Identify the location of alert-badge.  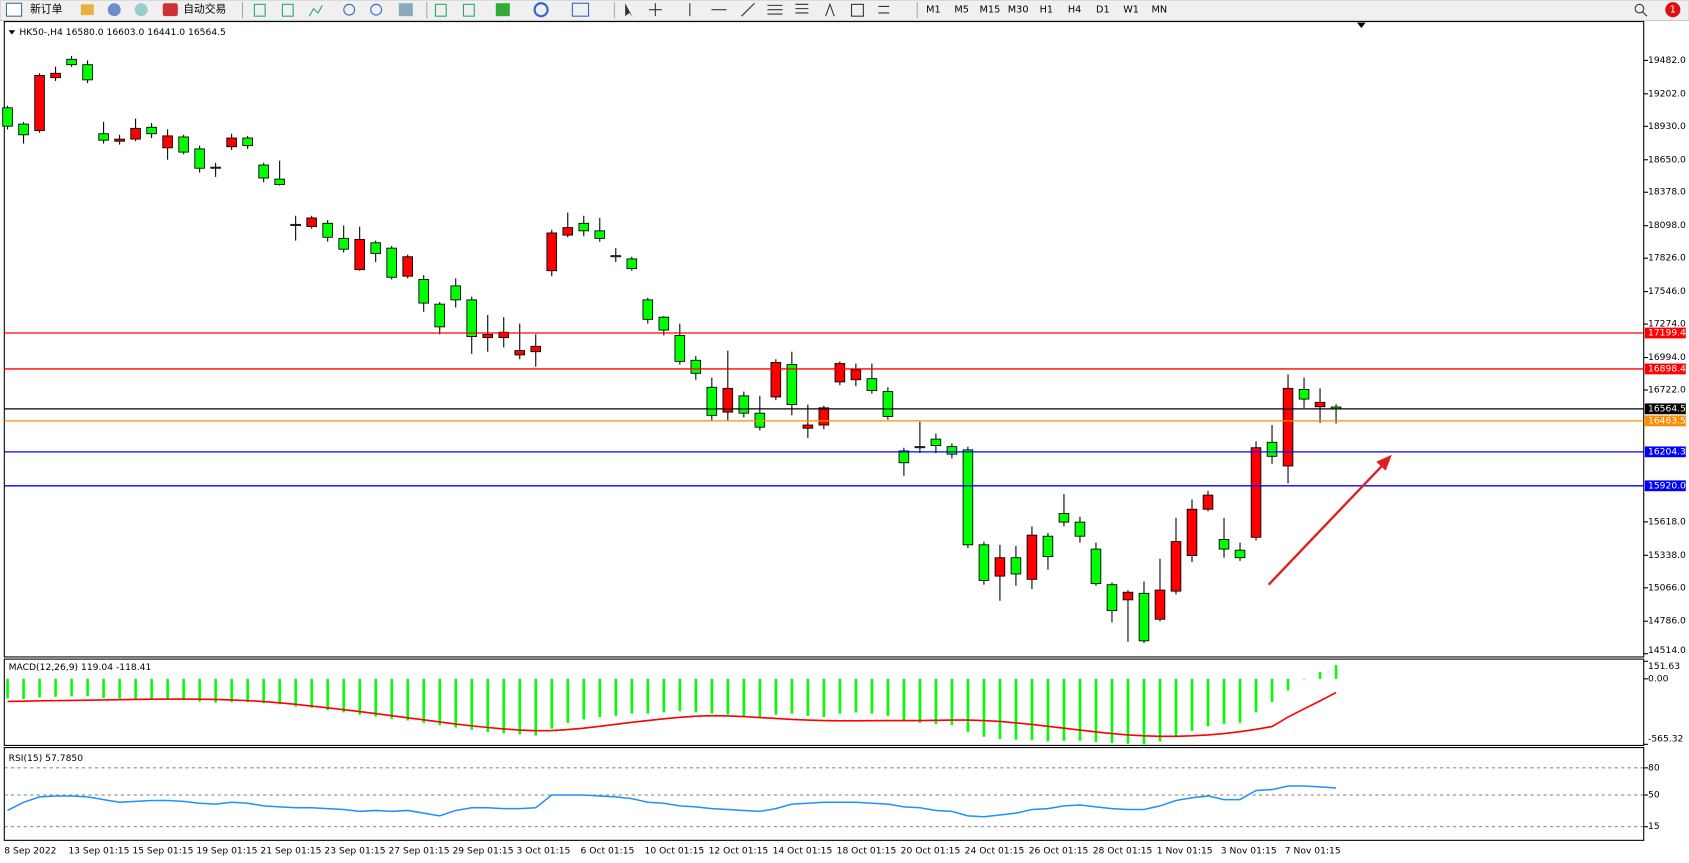
(1673, 10).